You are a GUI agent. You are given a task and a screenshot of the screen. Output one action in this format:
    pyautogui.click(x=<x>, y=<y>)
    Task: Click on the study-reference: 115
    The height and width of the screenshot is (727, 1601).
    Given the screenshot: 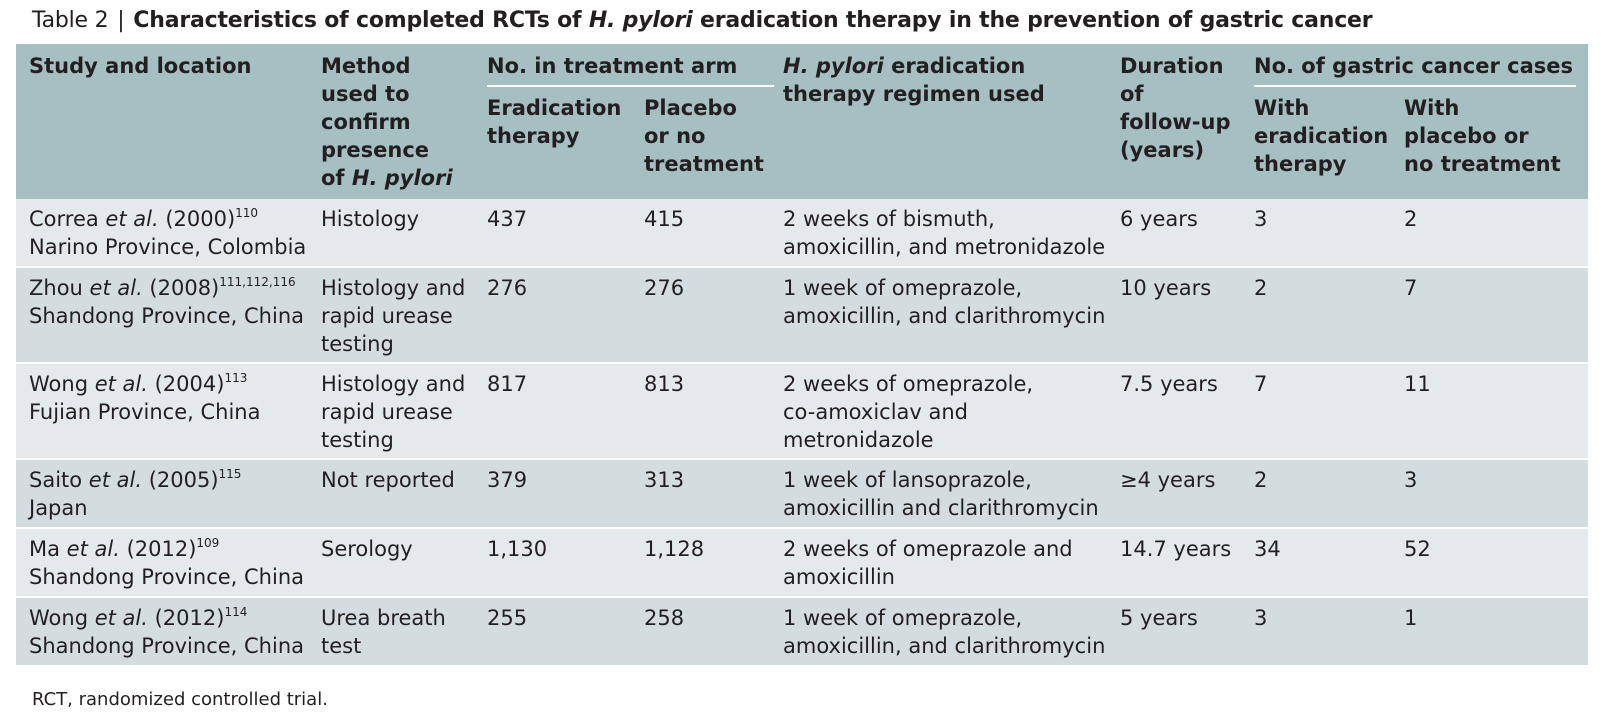 What is the action you would take?
    pyautogui.click(x=230, y=474)
    